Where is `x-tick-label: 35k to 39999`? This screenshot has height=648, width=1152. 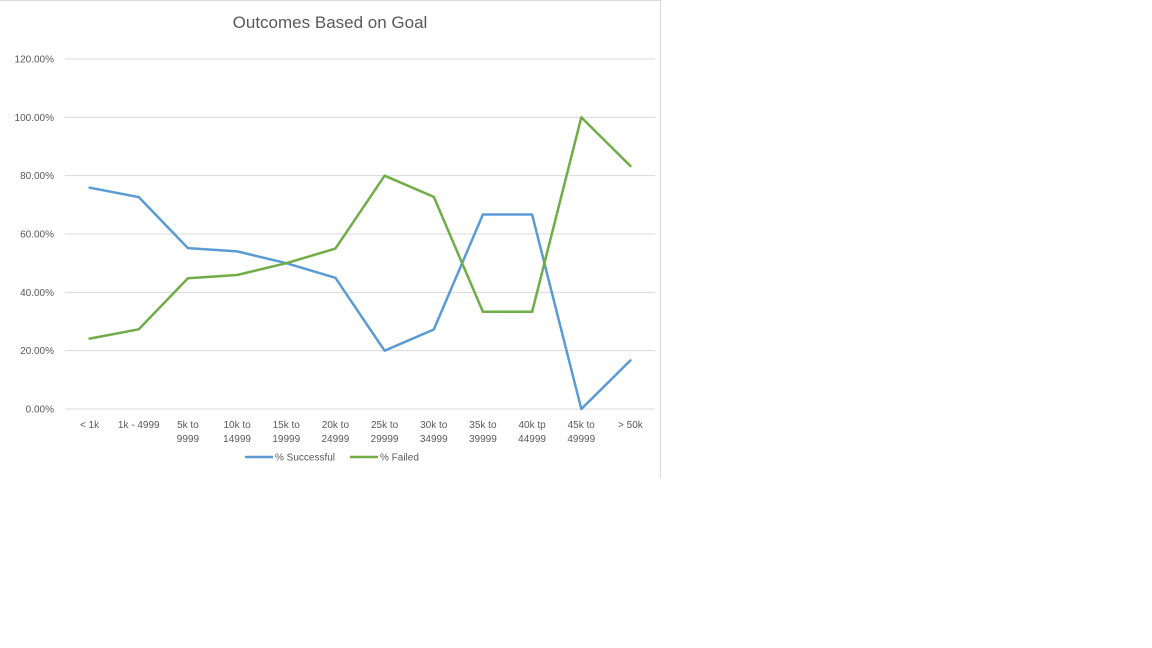 x-tick-label: 35k to 39999 is located at coordinates (483, 432).